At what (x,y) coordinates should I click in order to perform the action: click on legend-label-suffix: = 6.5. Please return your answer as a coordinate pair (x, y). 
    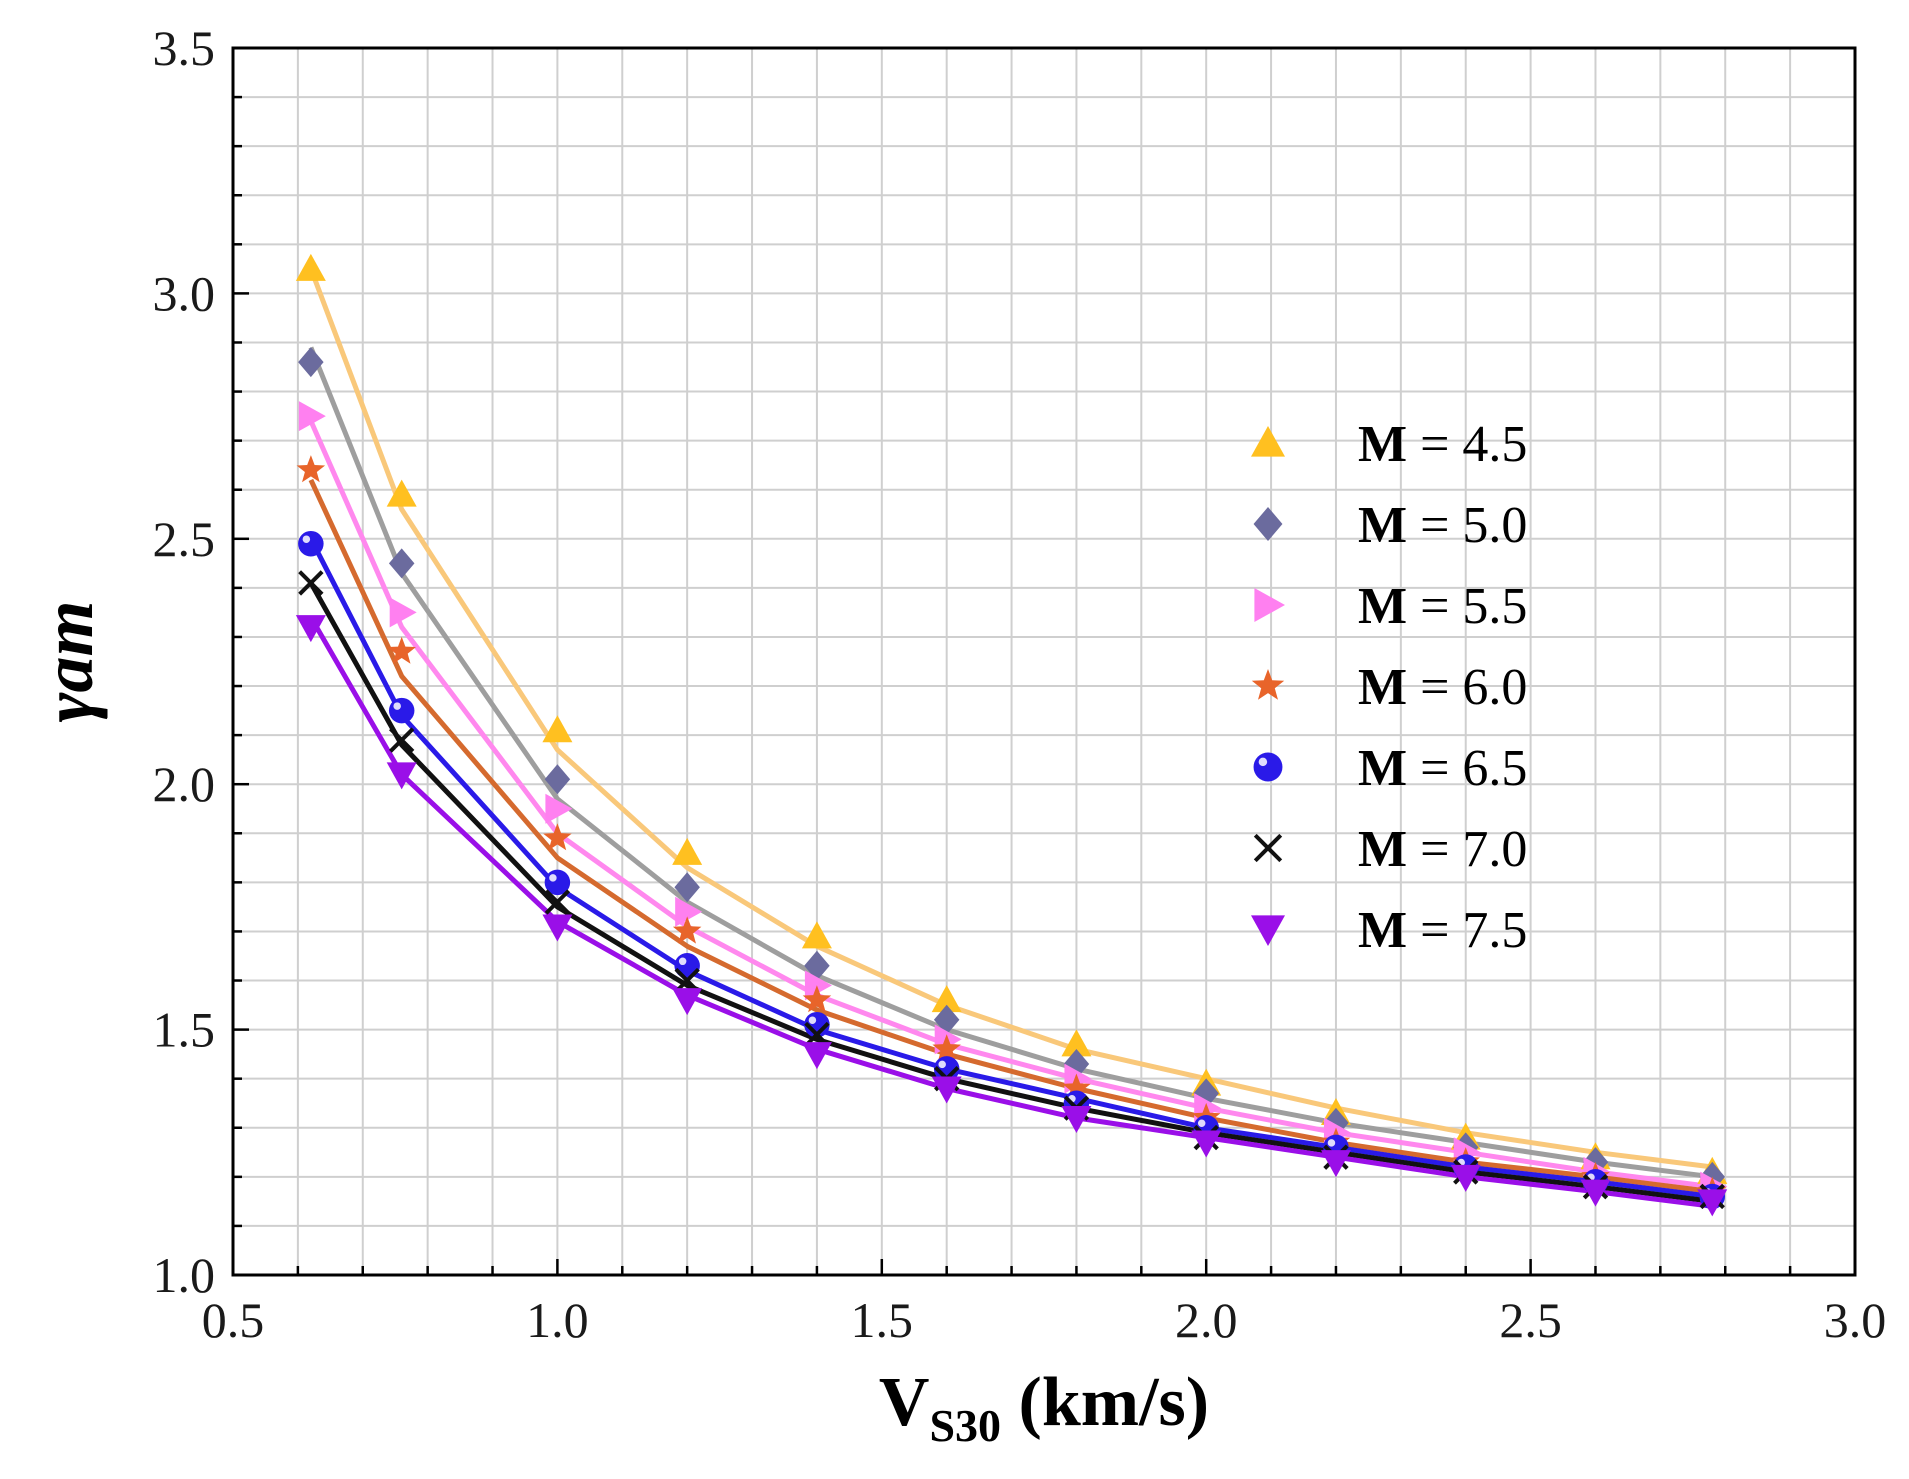
    Looking at the image, I should click on (1467, 768).